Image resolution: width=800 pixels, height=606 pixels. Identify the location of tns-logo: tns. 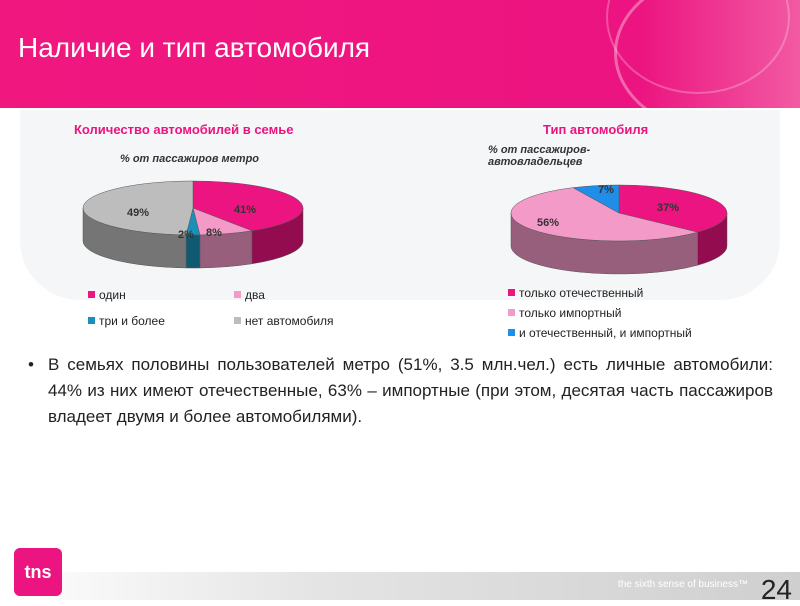
(38, 572).